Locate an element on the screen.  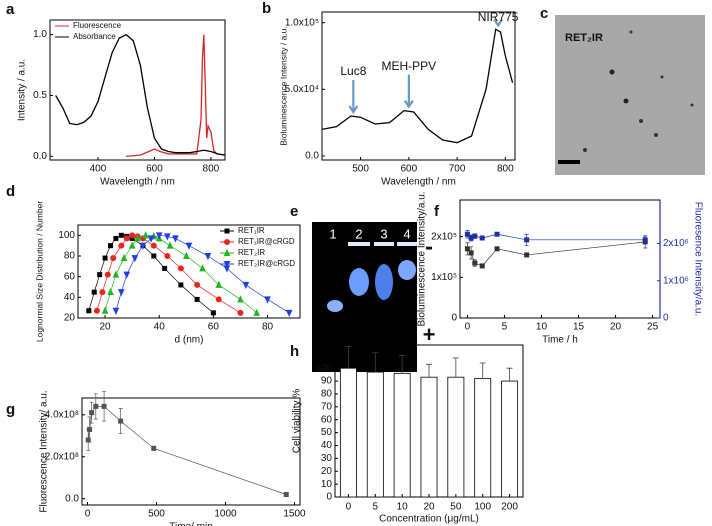
y-tick-label: 100 is located at coordinates (323, 368).